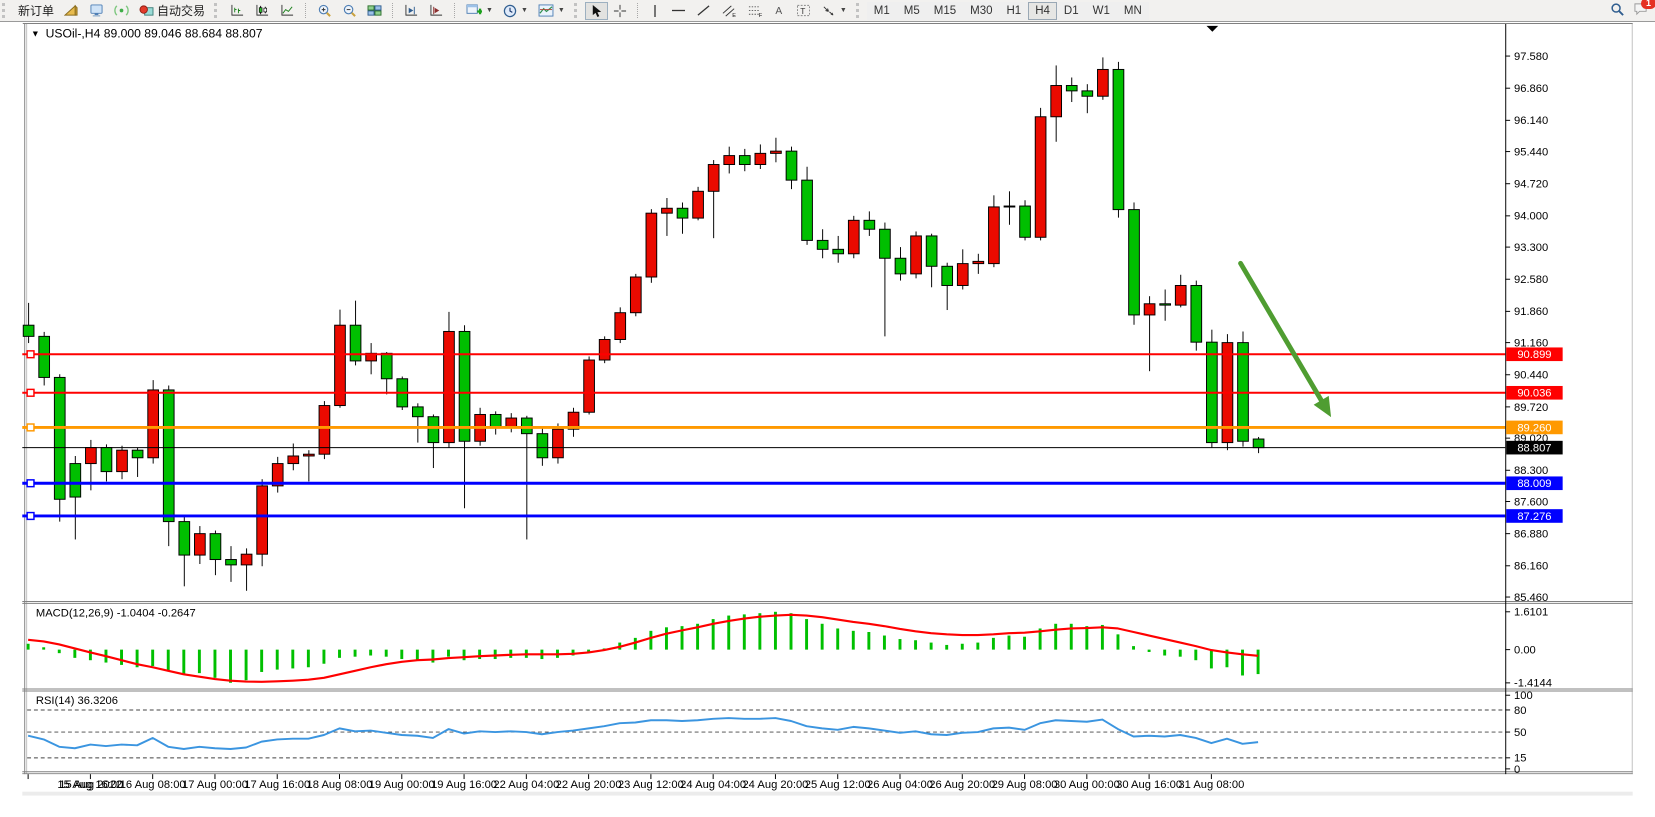 The image size is (1655, 817). I want to click on cursor-button, so click(596, 10).